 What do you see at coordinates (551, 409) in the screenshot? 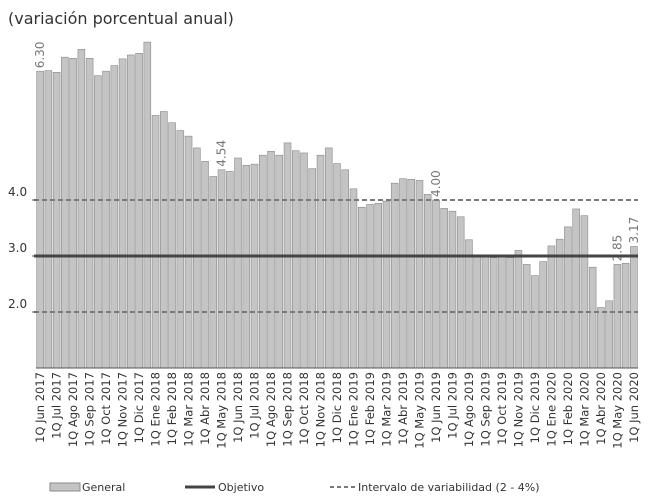
I see `x-tick-label: 1Q Ene 2020` at bounding box center [551, 409].